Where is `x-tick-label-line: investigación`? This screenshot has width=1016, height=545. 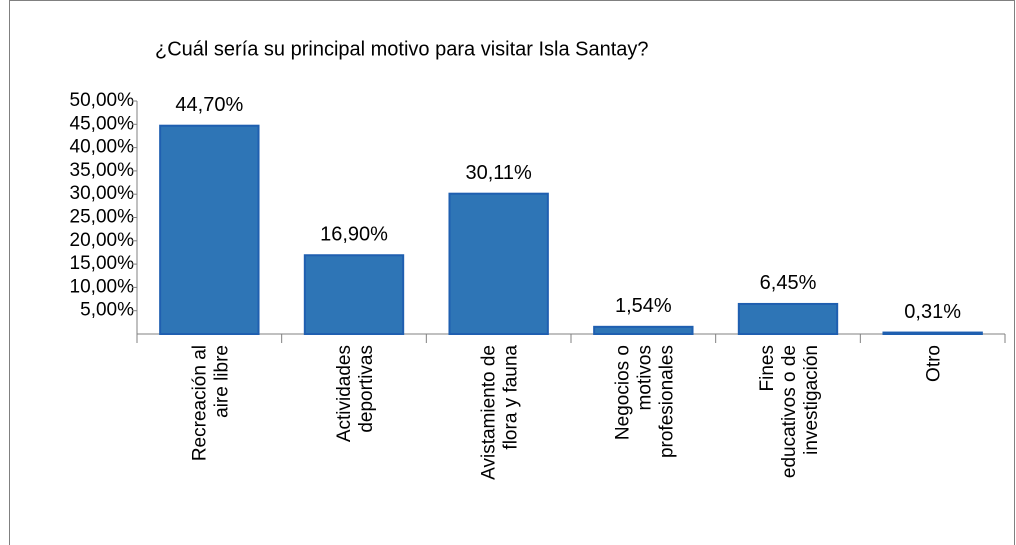 x-tick-label-line: investigación is located at coordinates (811, 400).